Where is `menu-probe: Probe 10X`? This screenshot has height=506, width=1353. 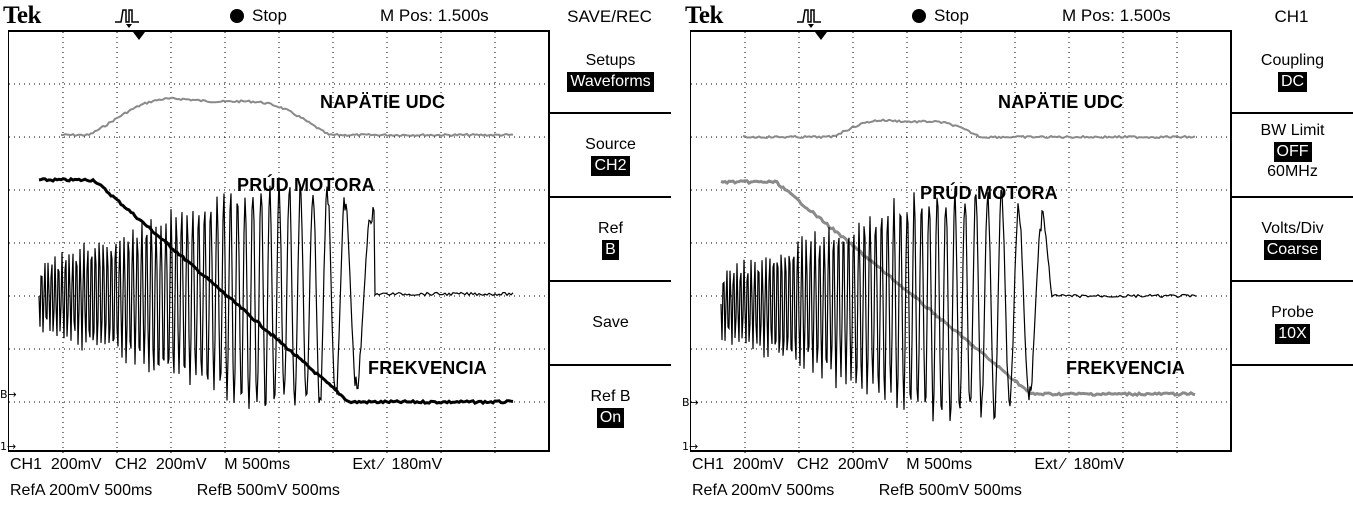
menu-probe: Probe 10X is located at coordinates (1292, 324).